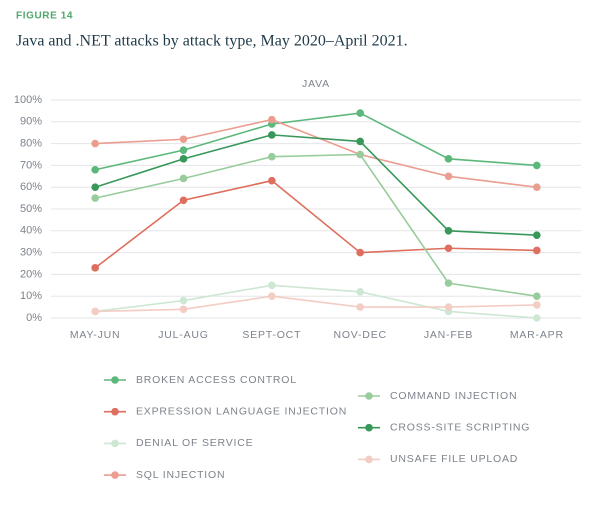  I want to click on legend-label: SQL INJECTION, so click(180, 475).